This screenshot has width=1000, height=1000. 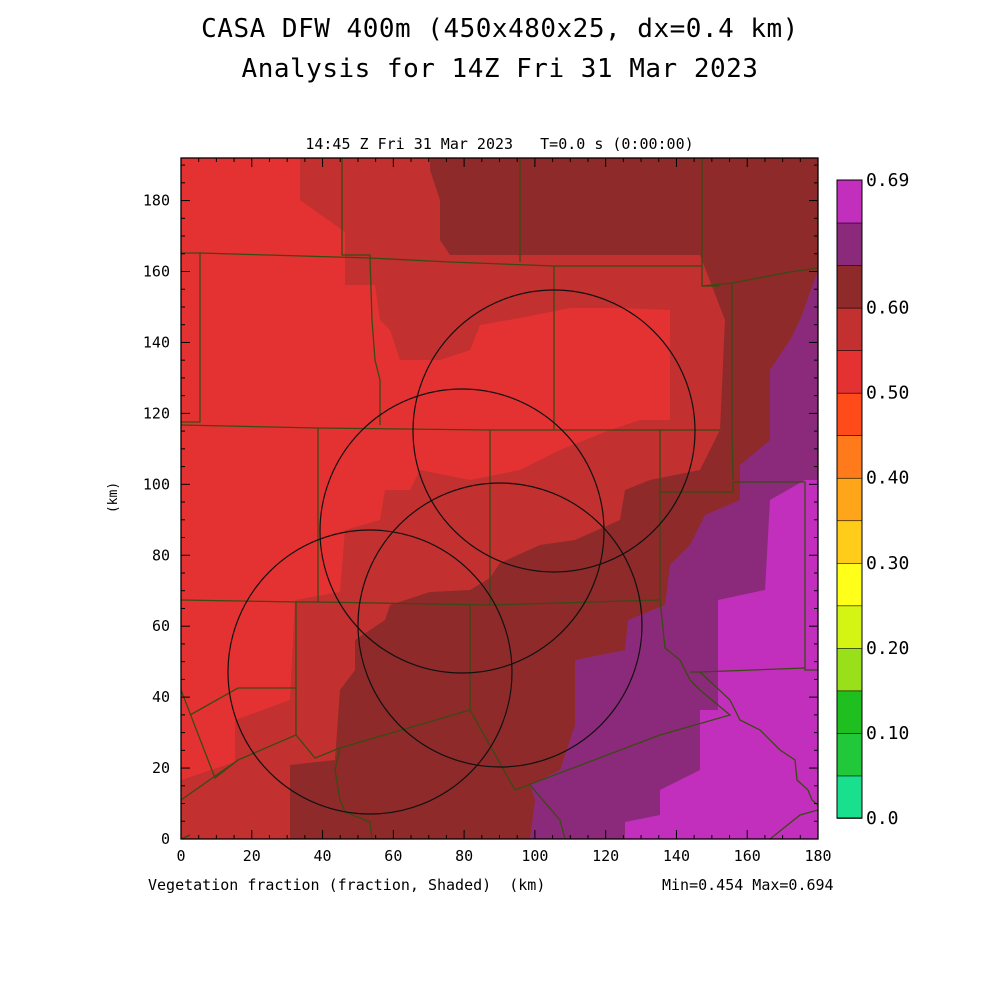 I want to click on x-tick-label: 40, so click(x=323, y=856).